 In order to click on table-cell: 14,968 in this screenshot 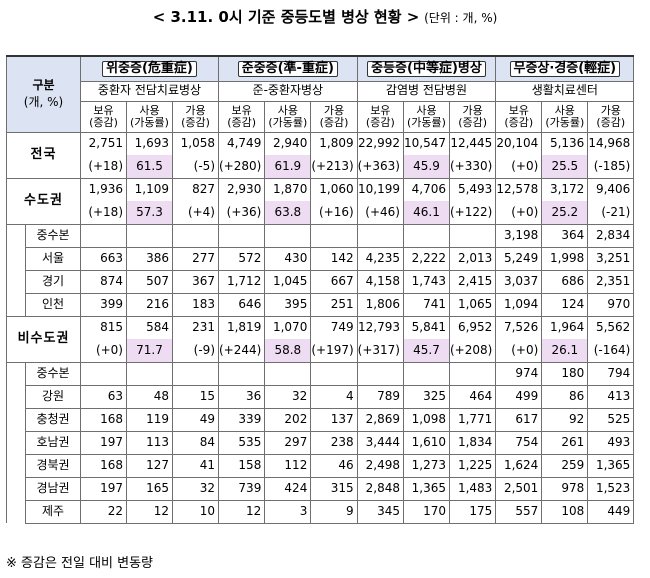, I will do `click(611, 143)`.